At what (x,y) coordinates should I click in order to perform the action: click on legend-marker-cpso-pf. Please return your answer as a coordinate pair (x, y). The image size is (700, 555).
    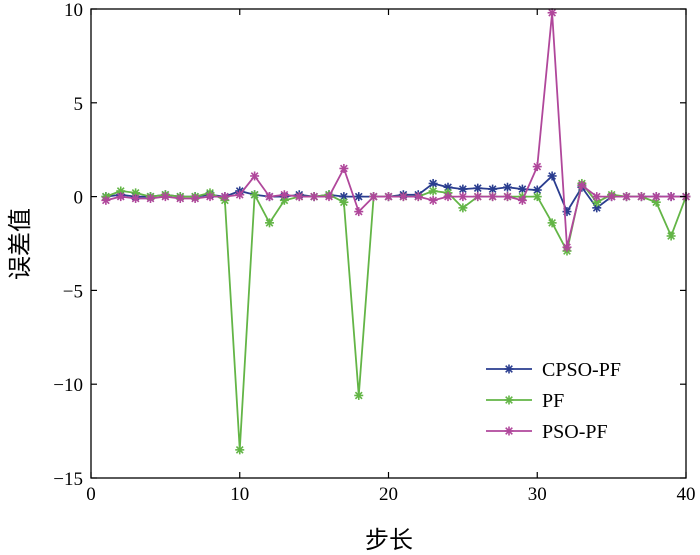
    Looking at the image, I should click on (509, 369).